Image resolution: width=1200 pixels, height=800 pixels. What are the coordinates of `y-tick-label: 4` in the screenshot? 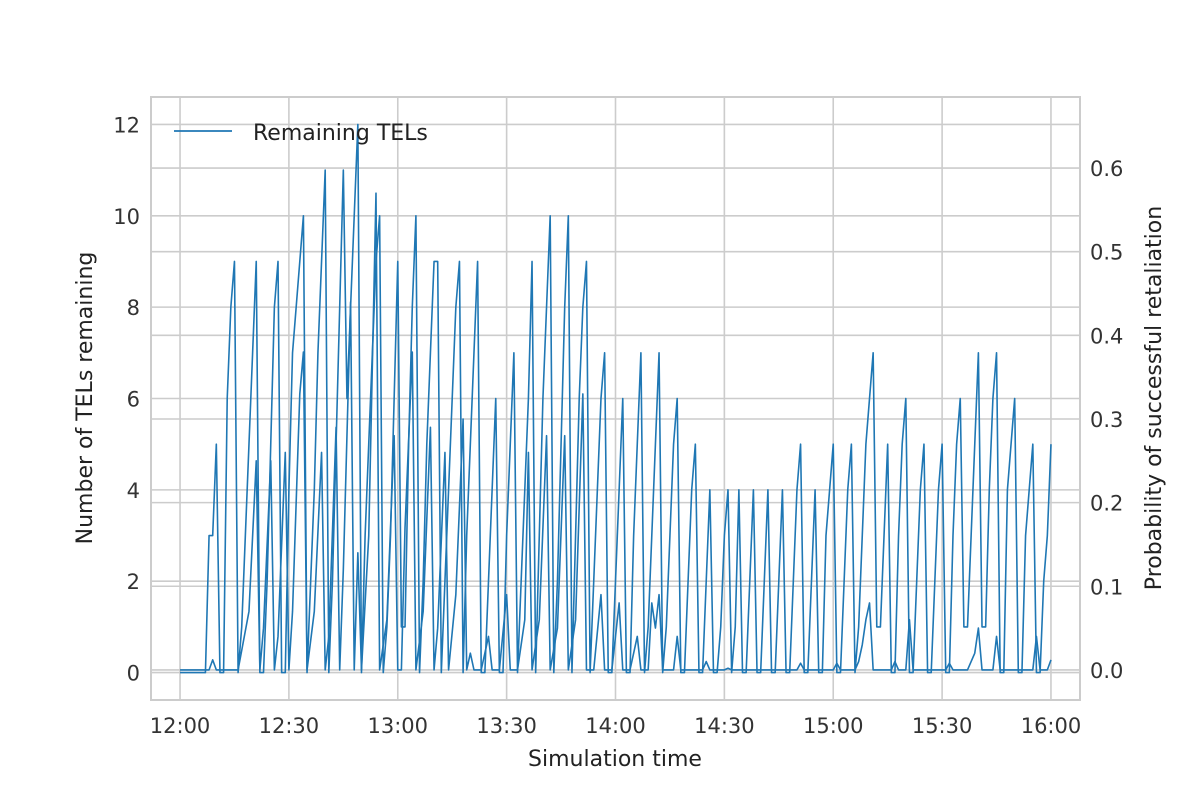 It's located at (133, 491).